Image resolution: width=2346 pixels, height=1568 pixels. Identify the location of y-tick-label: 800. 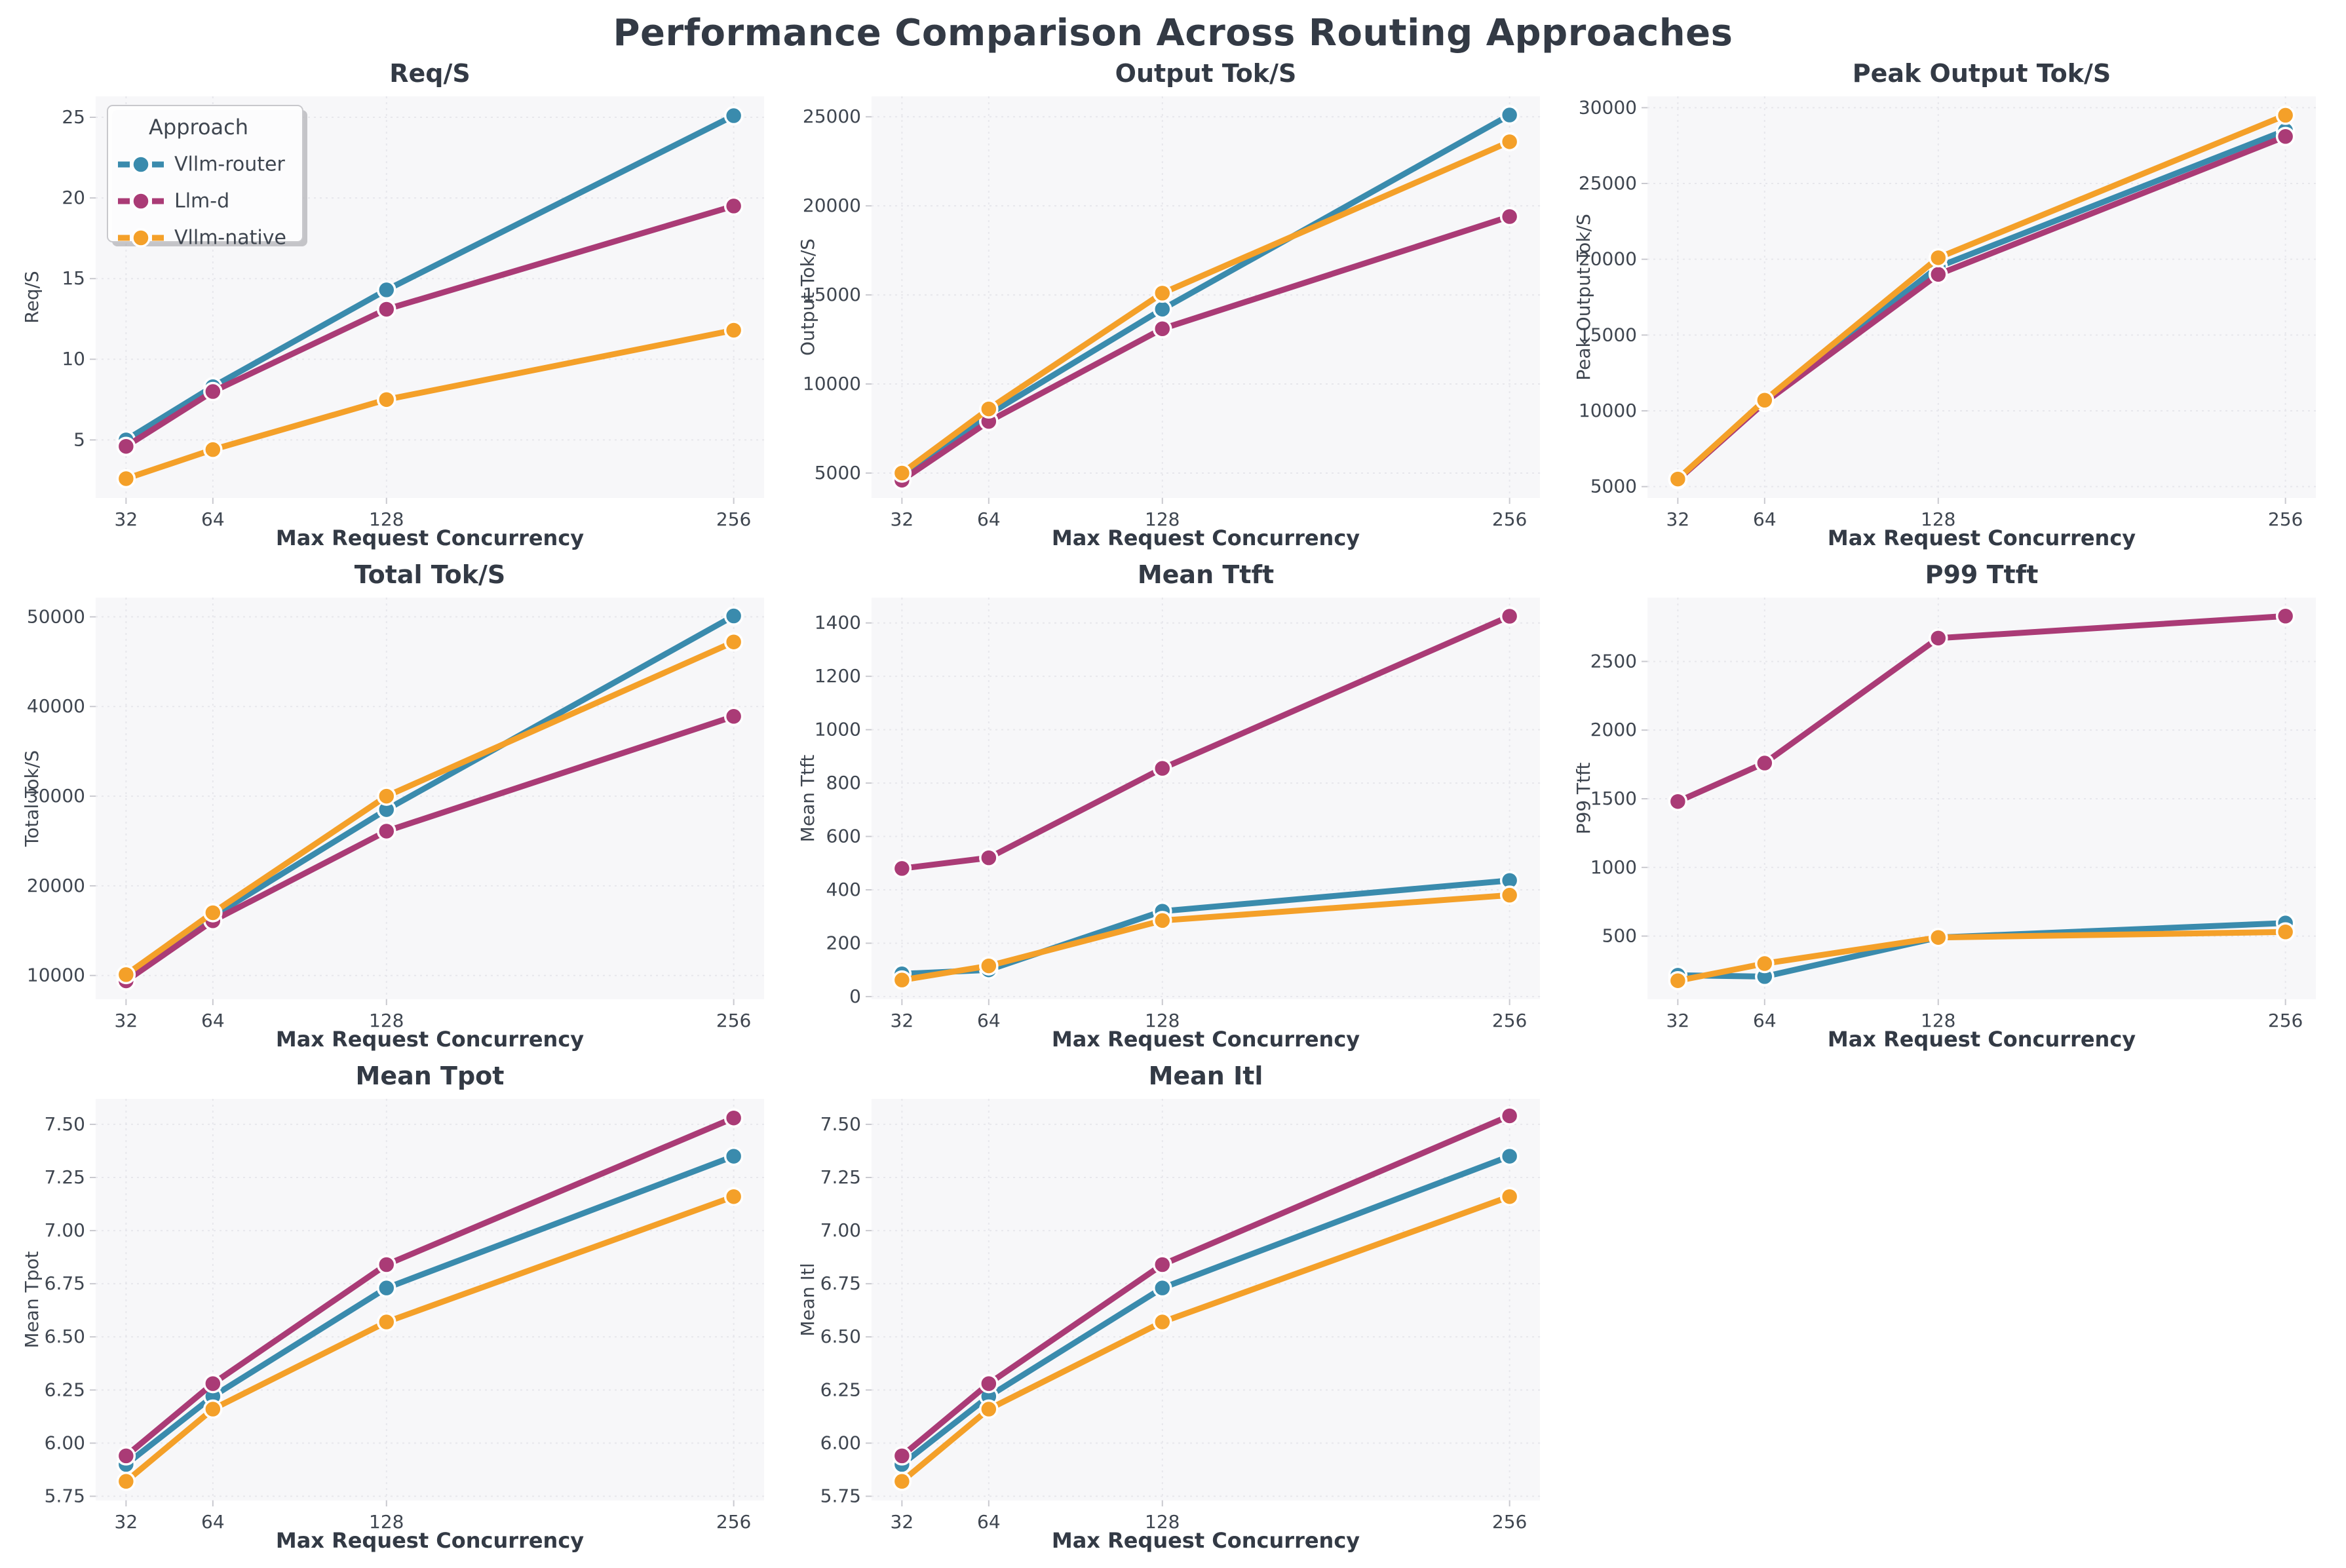
(843, 783).